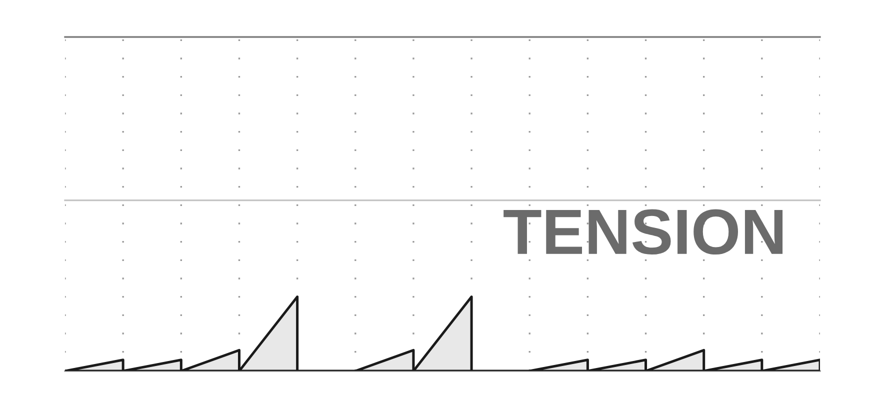 Image resolution: width=882 pixels, height=405 pixels. I want to click on text: TENSION, so click(643, 232).